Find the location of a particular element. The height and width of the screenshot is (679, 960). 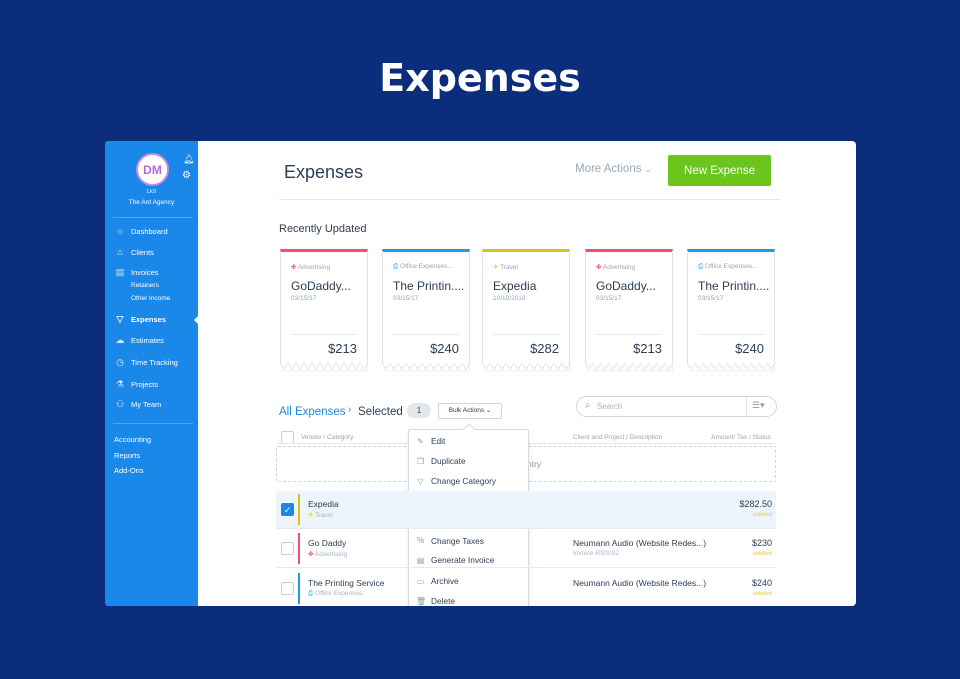

sidebar-item-retainers: Retainers is located at coordinates (145, 285).